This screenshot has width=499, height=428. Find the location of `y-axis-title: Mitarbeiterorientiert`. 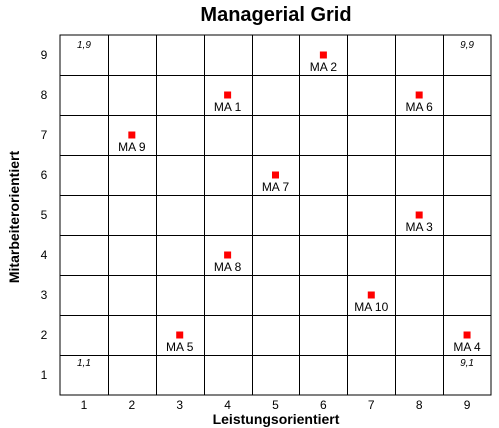

y-axis-title: Mitarbeiterorientiert is located at coordinates (14, 217).